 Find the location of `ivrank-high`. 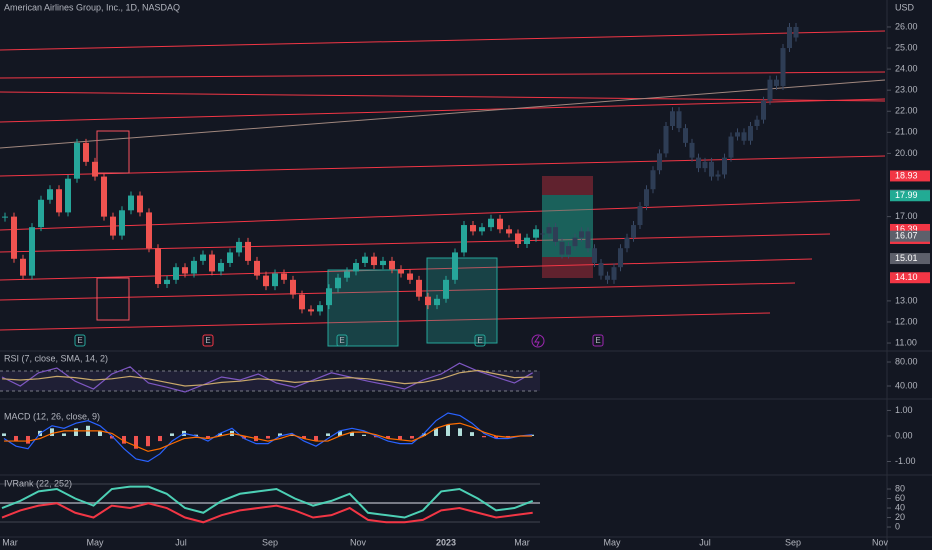

ivrank-high is located at coordinates (267, 502).